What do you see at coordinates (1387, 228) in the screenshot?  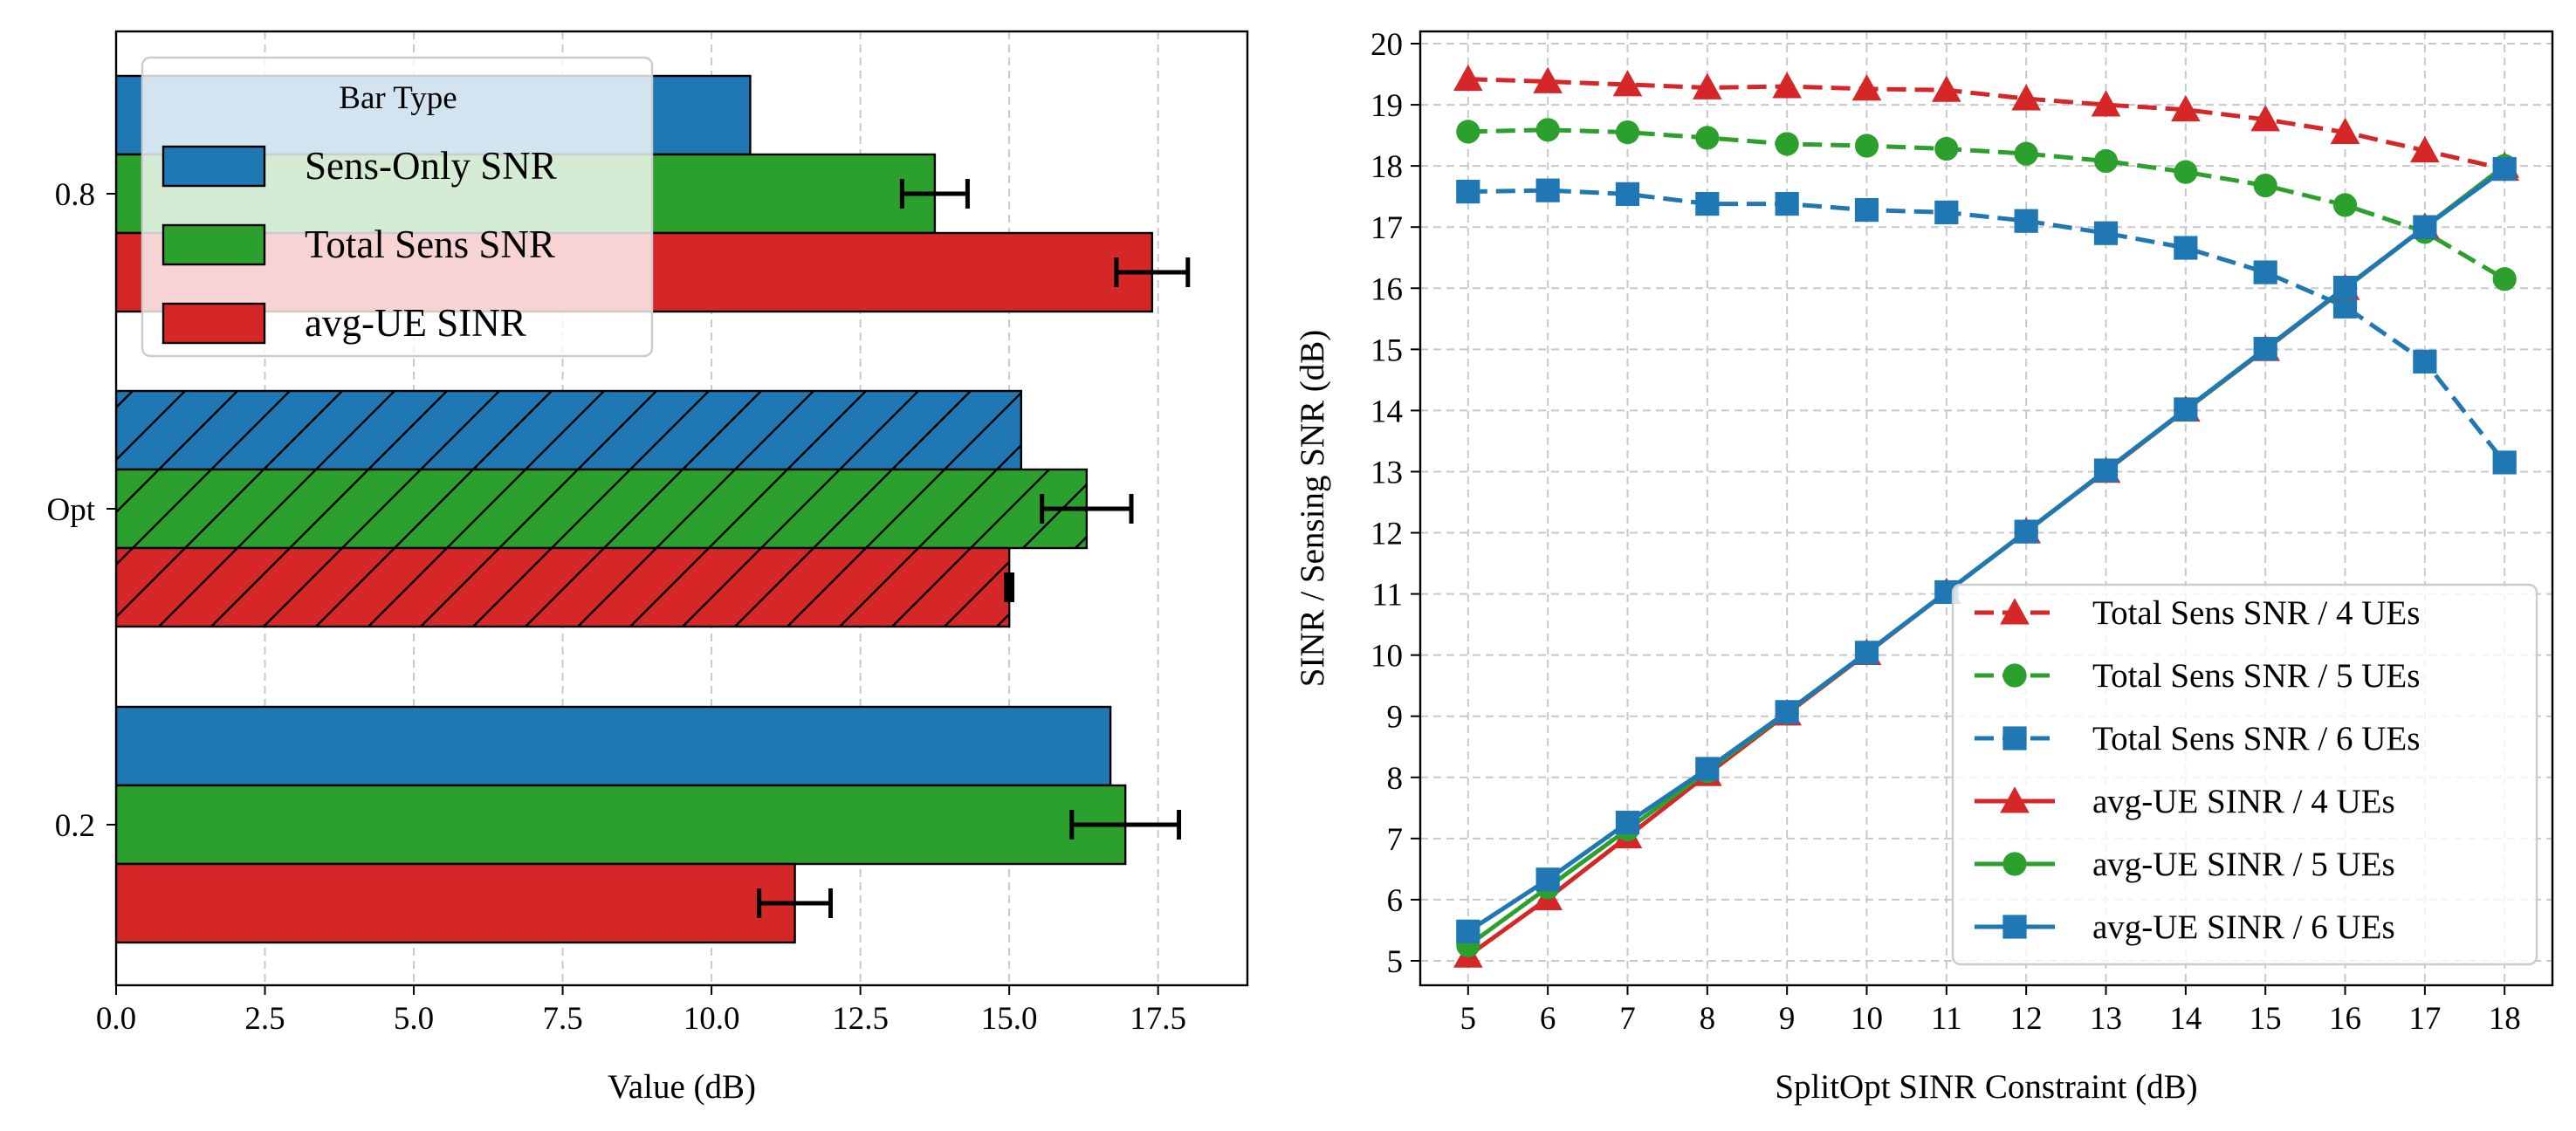 I see `y-tick-label: 17` at bounding box center [1387, 228].